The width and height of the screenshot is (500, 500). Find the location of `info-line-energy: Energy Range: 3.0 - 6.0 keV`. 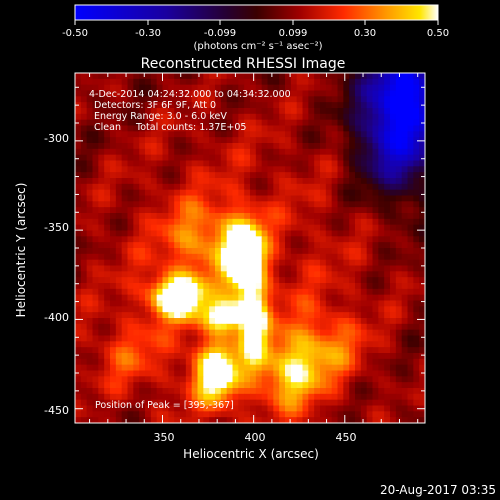

info-line-energy: Energy Range: 3.0 - 6.0 keV is located at coordinates (160, 116).